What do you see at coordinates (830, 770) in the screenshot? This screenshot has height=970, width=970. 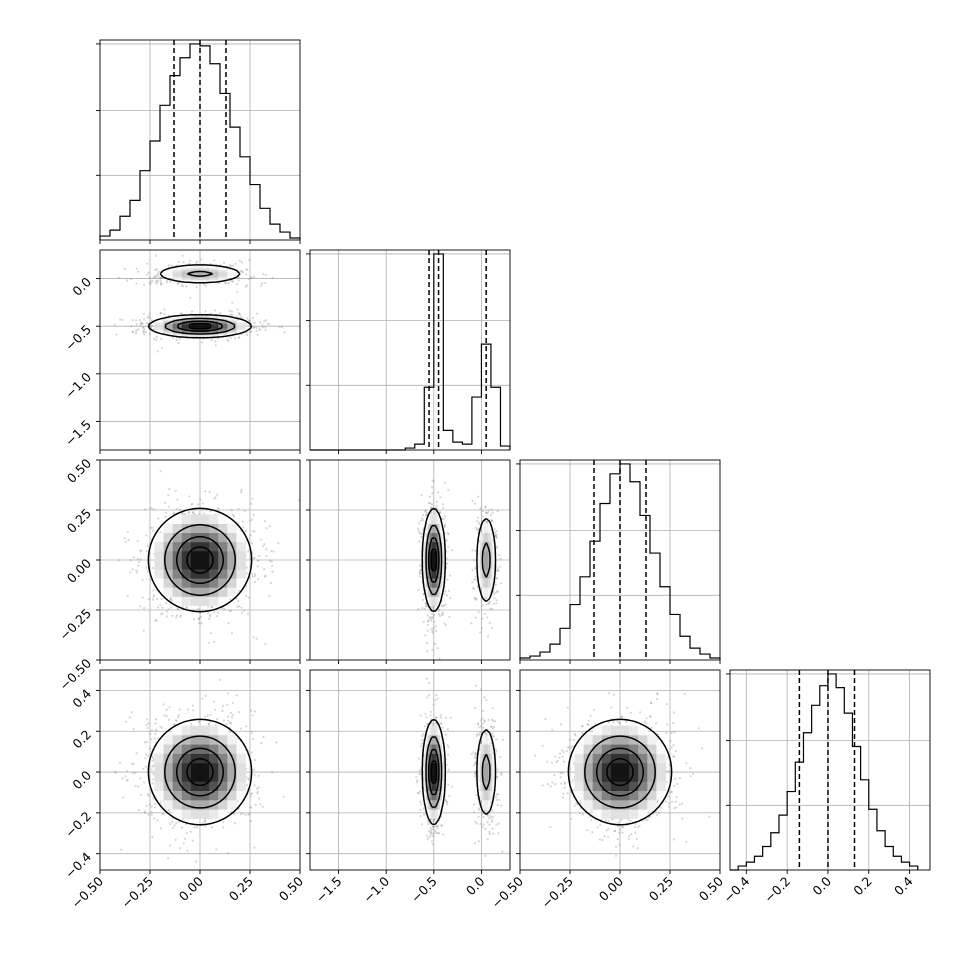 I see `histogram-4-frame` at bounding box center [830, 770].